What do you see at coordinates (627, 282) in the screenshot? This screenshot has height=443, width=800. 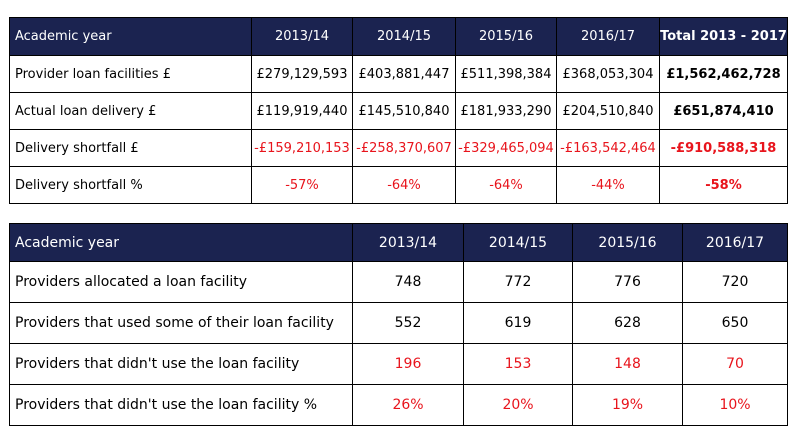 I see `table-cell: 776` at bounding box center [627, 282].